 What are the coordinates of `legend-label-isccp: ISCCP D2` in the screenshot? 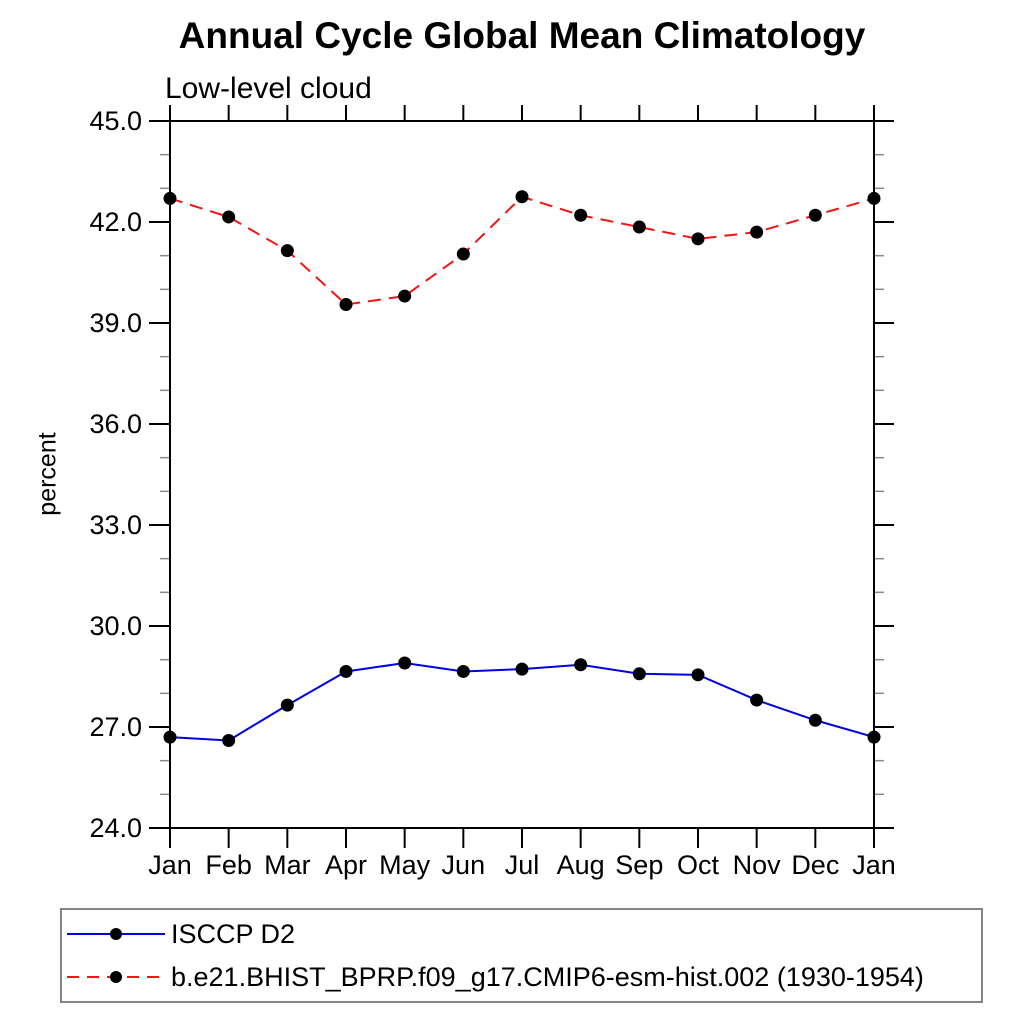 It's located at (233, 933).